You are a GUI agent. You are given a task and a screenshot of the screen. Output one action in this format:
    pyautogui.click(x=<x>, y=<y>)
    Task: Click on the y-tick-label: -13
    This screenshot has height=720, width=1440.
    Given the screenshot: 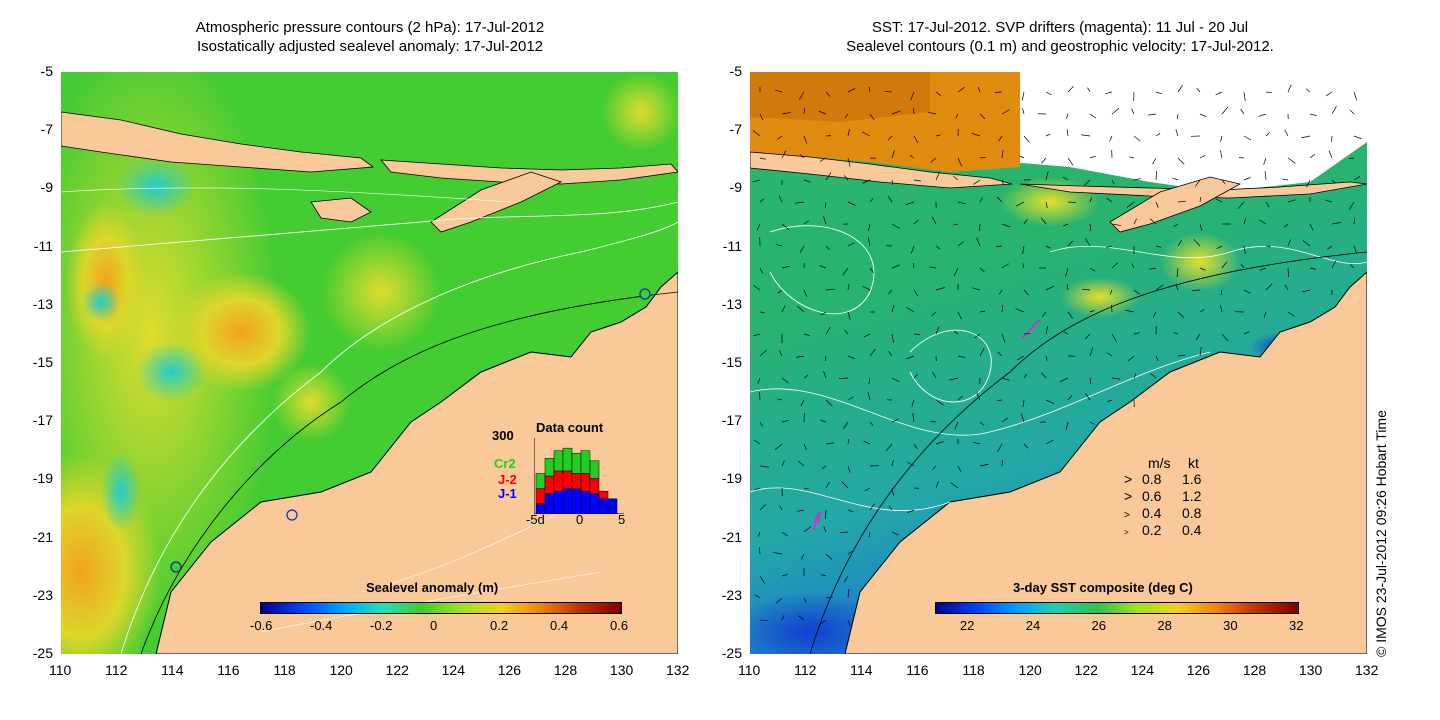 What is the action you would take?
    pyautogui.click(x=731, y=303)
    